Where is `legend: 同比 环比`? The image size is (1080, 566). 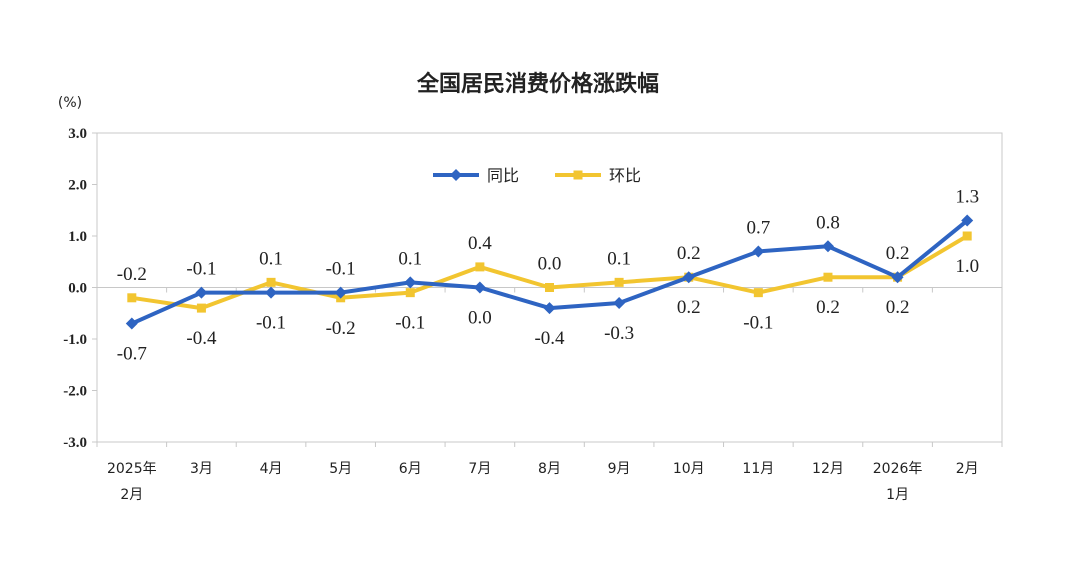 legend: 同比 环比 is located at coordinates (537, 175).